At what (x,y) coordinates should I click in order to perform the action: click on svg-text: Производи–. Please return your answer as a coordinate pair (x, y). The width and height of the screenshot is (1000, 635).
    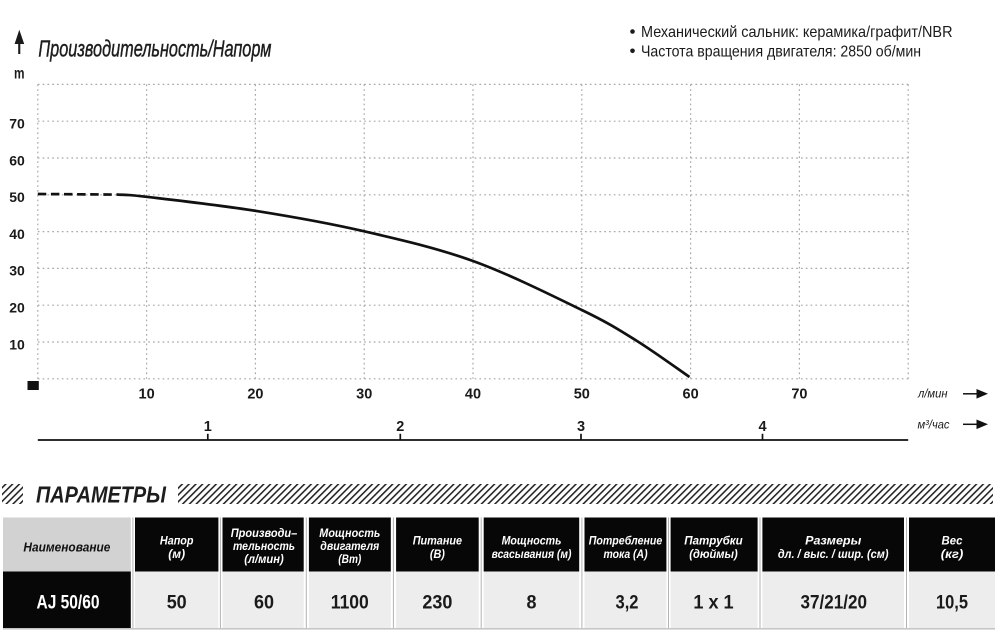
    Looking at the image, I should click on (264, 534).